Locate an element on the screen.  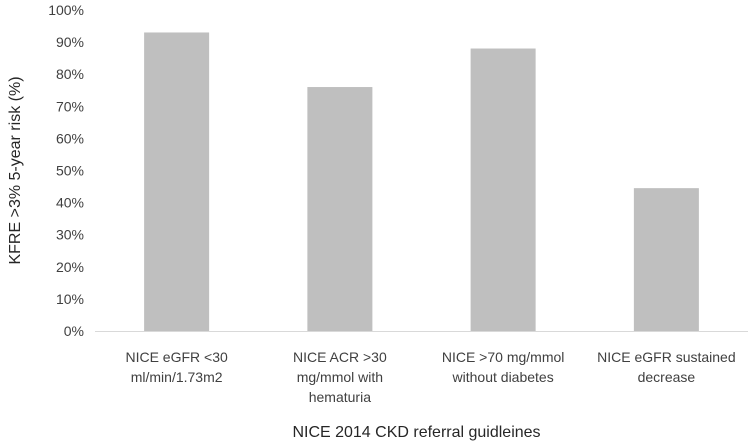
y-tick-label: 0% is located at coordinates (74, 331).